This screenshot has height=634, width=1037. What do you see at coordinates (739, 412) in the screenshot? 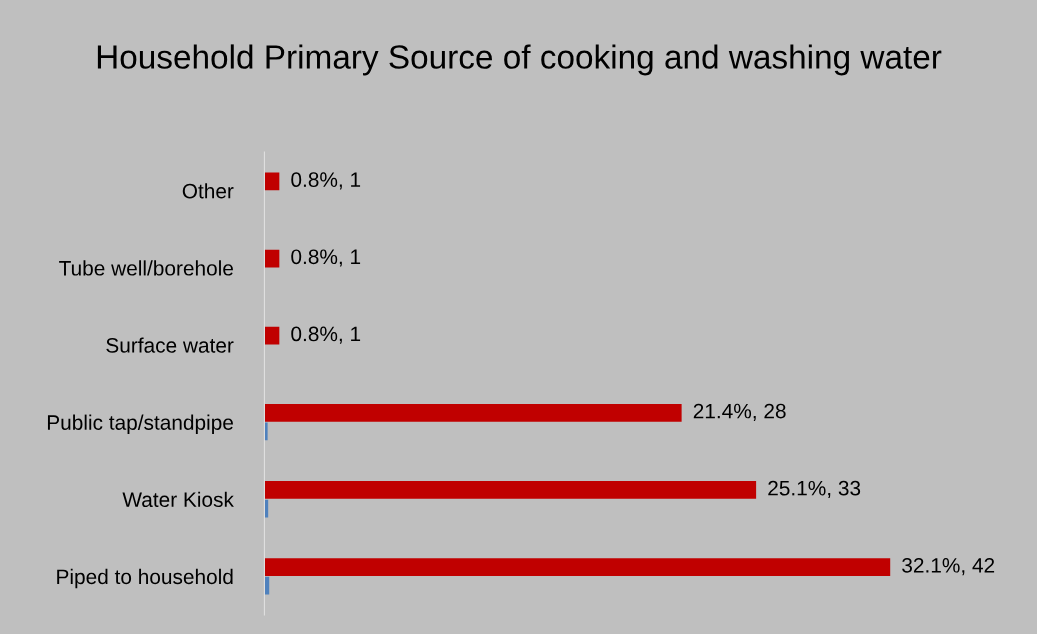
I see `data-label: 21.4%, 28` at bounding box center [739, 412].